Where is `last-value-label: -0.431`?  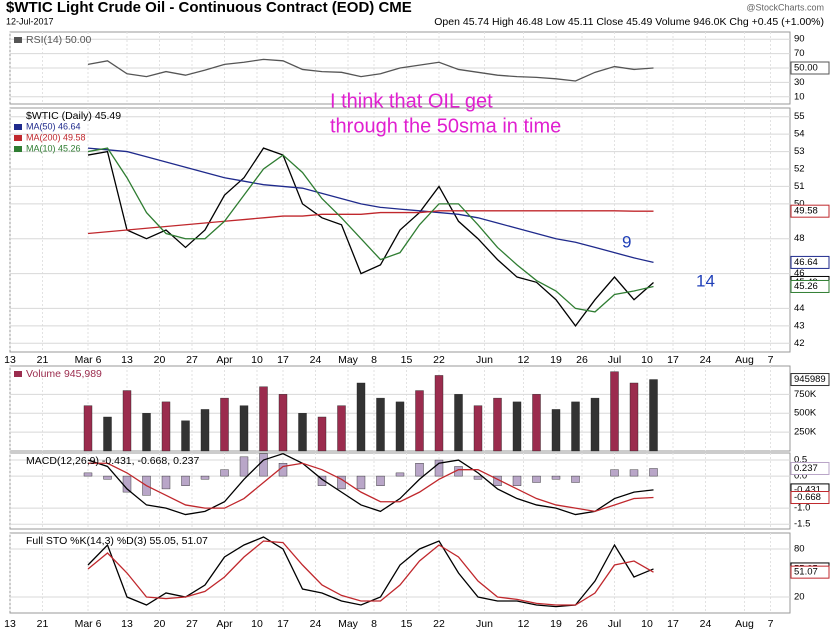 last-value-label: -0.431 is located at coordinates (807, 489).